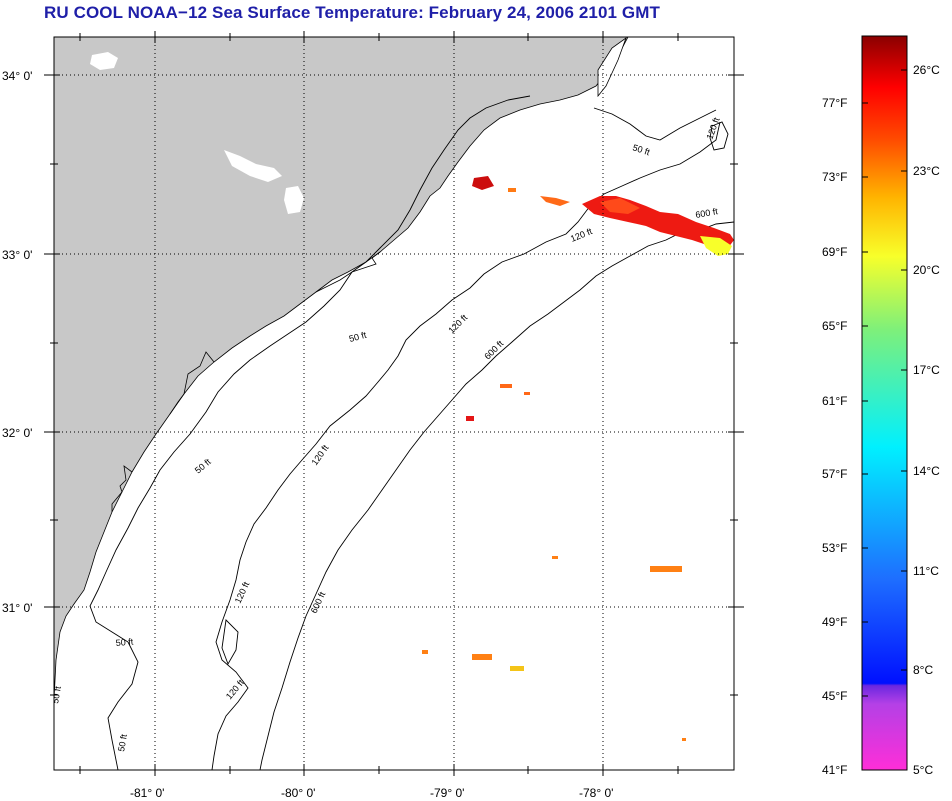 The image size is (952, 801). Describe the element at coordinates (612, 67) in the screenshot. I see `barrier-island` at that location.